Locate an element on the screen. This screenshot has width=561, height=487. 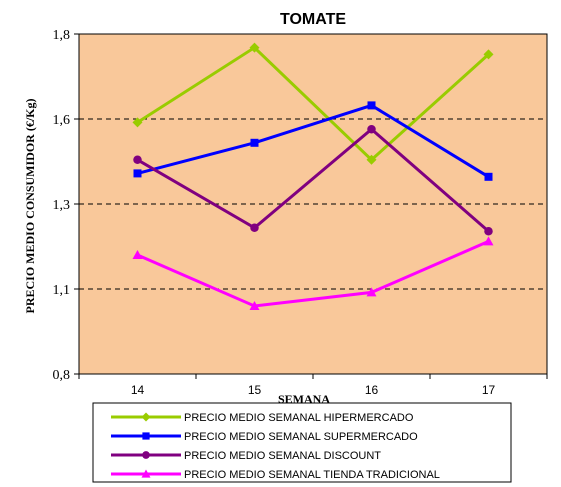
y-axis-label: PRECIO MEDIO CONSUMIDOR (€/Kg) is located at coordinates (30, 205).